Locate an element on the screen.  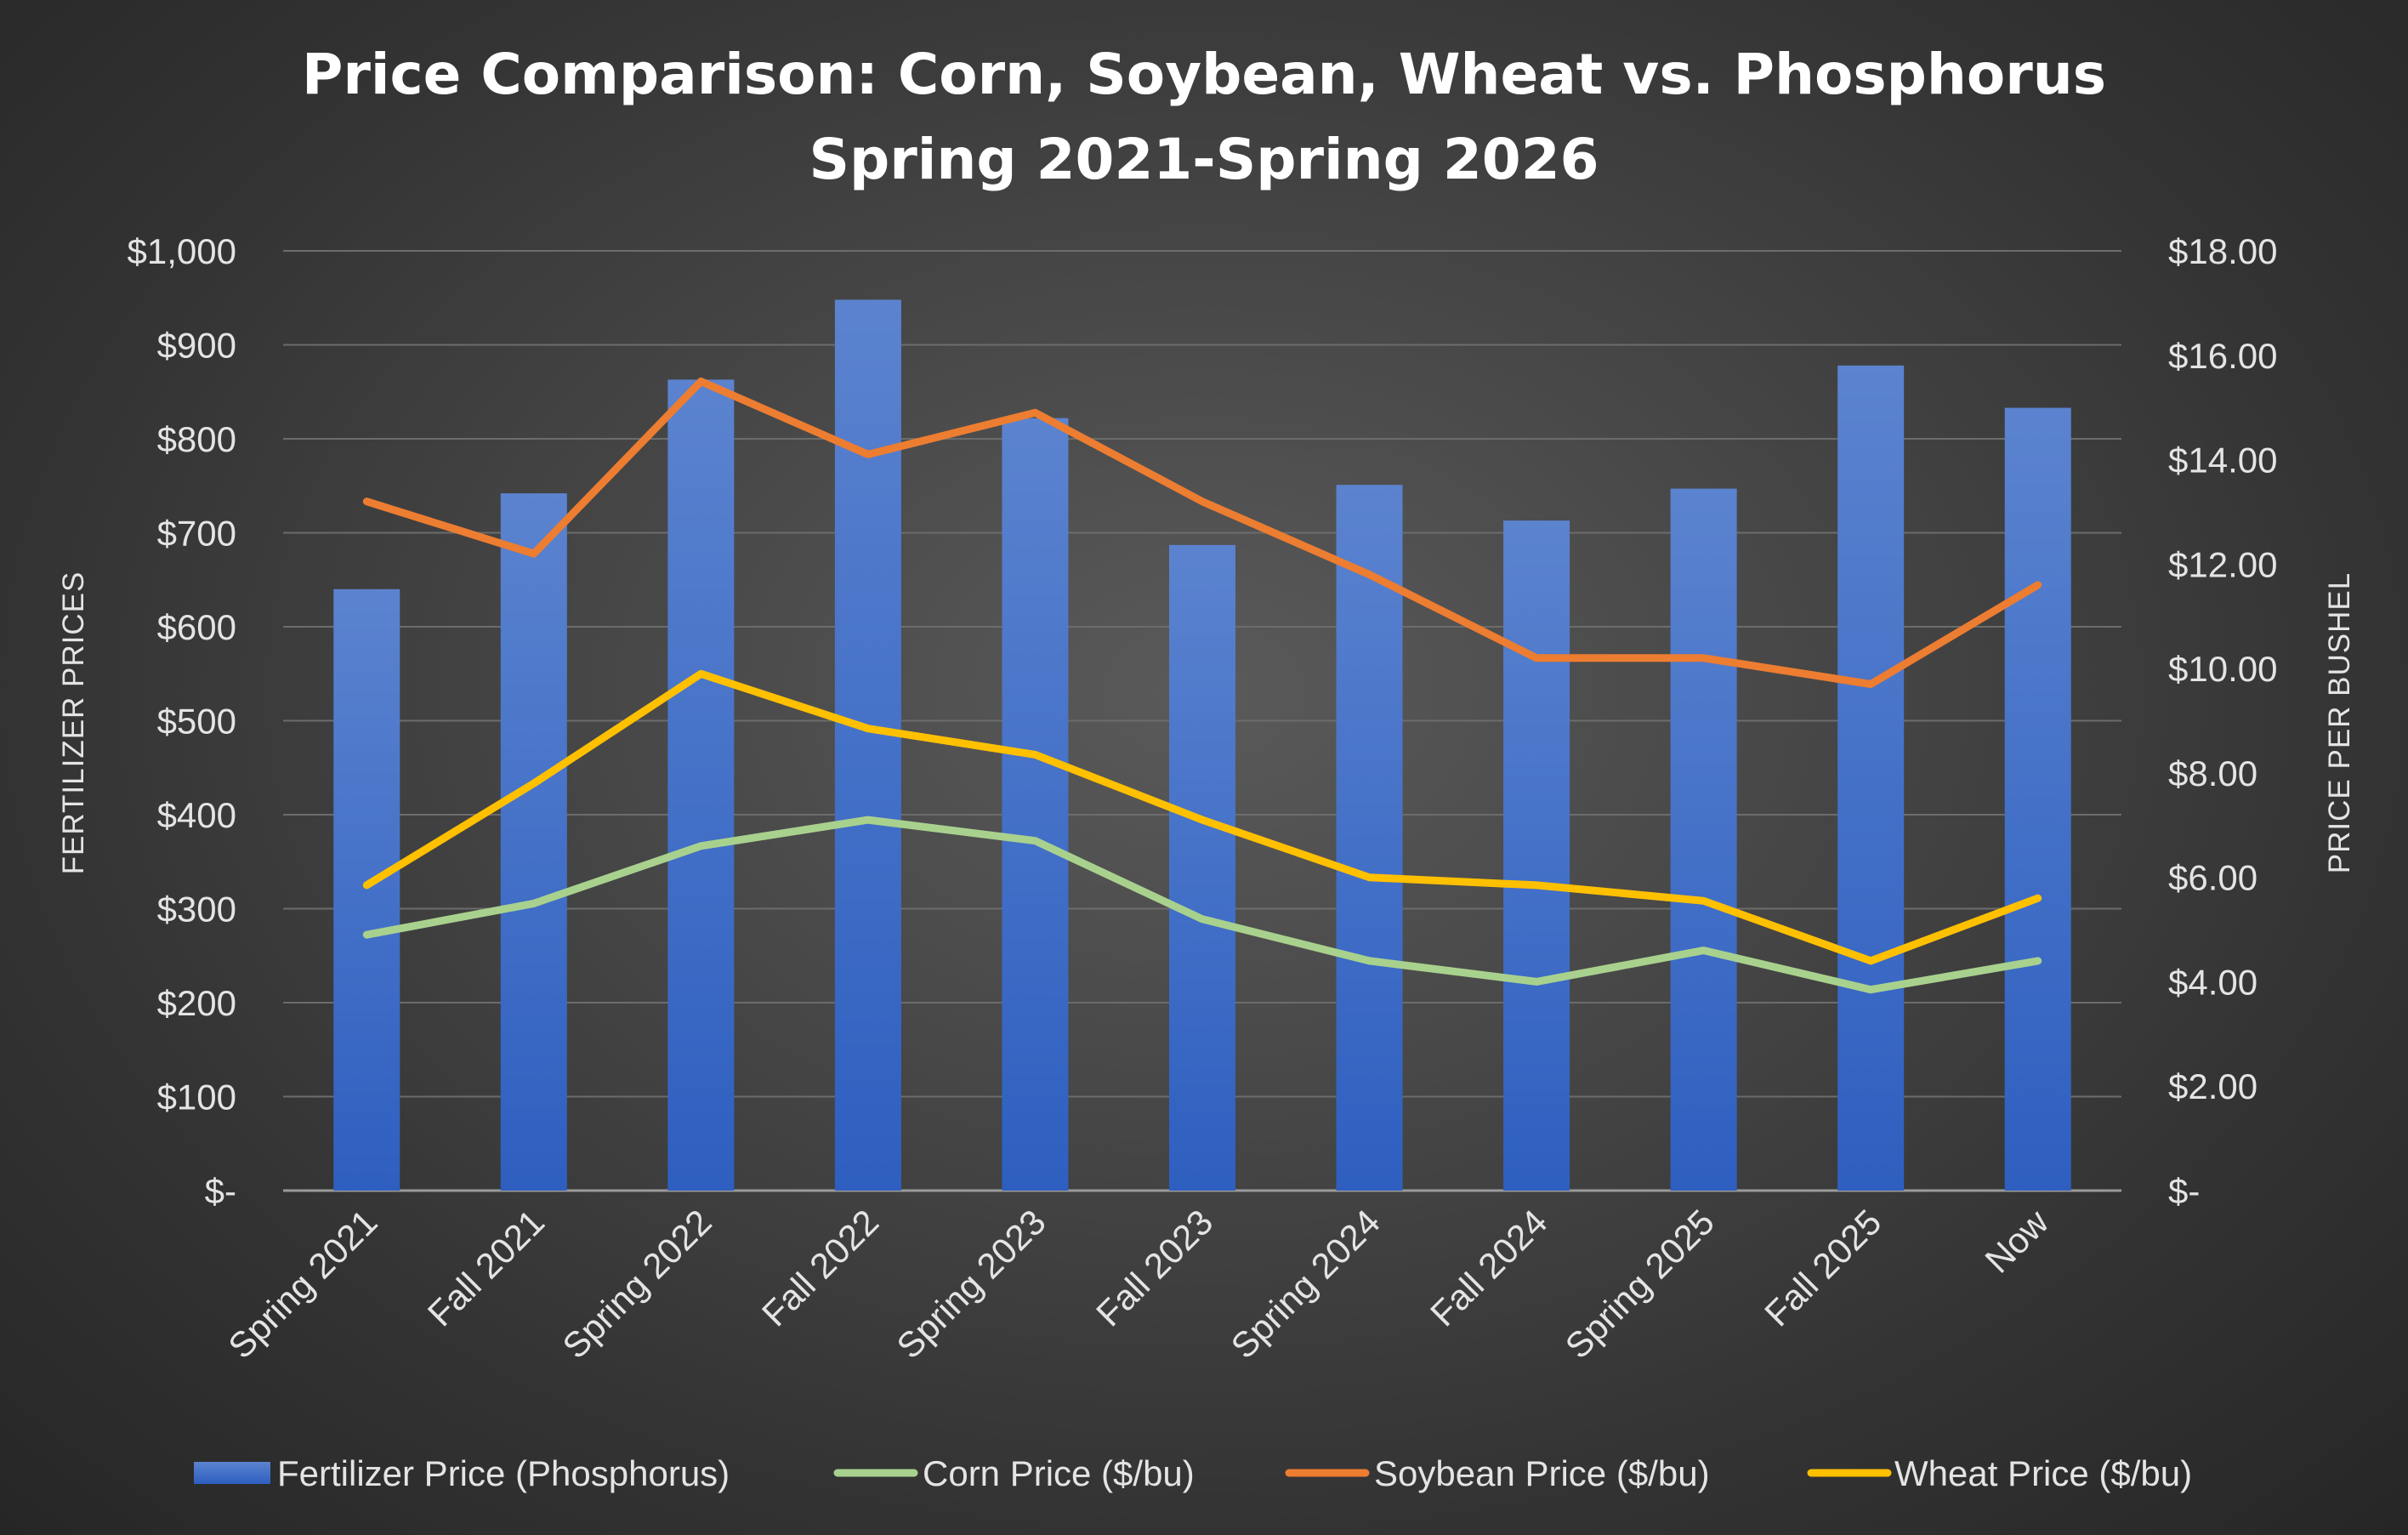
x-tick-label: Fall 2022 is located at coordinates (820, 1268).